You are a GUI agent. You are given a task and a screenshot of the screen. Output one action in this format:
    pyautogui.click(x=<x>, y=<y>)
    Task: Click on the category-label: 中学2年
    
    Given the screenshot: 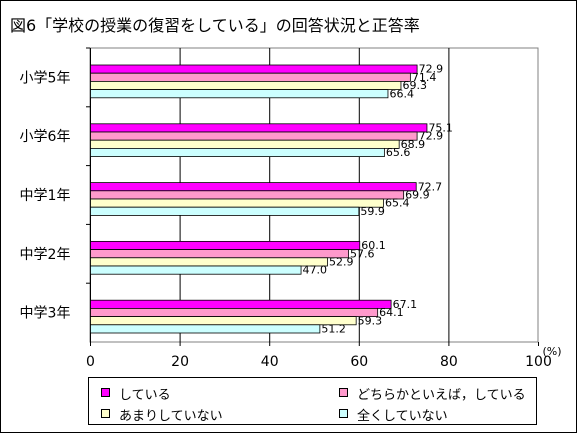 What is the action you would take?
    pyautogui.click(x=45, y=255)
    